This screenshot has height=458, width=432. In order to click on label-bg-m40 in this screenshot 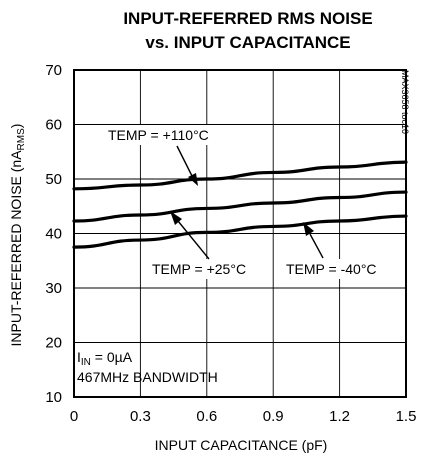, I will do `click(334, 269)`.